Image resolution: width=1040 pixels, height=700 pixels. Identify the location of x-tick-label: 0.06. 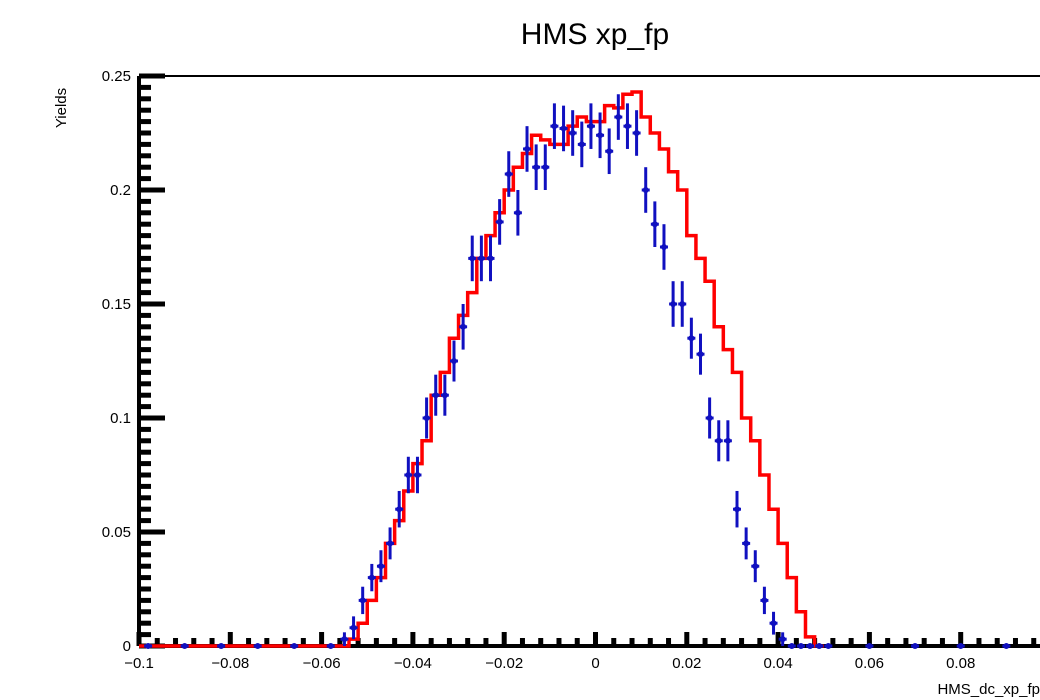
(869, 663).